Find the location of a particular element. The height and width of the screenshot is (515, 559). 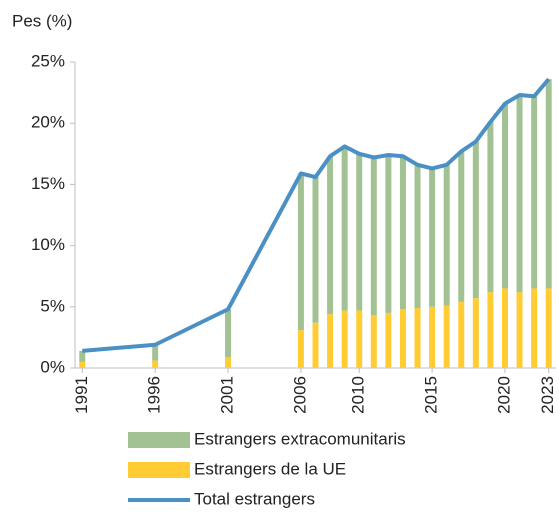

legend-label: Total estrangers is located at coordinates (254, 498).